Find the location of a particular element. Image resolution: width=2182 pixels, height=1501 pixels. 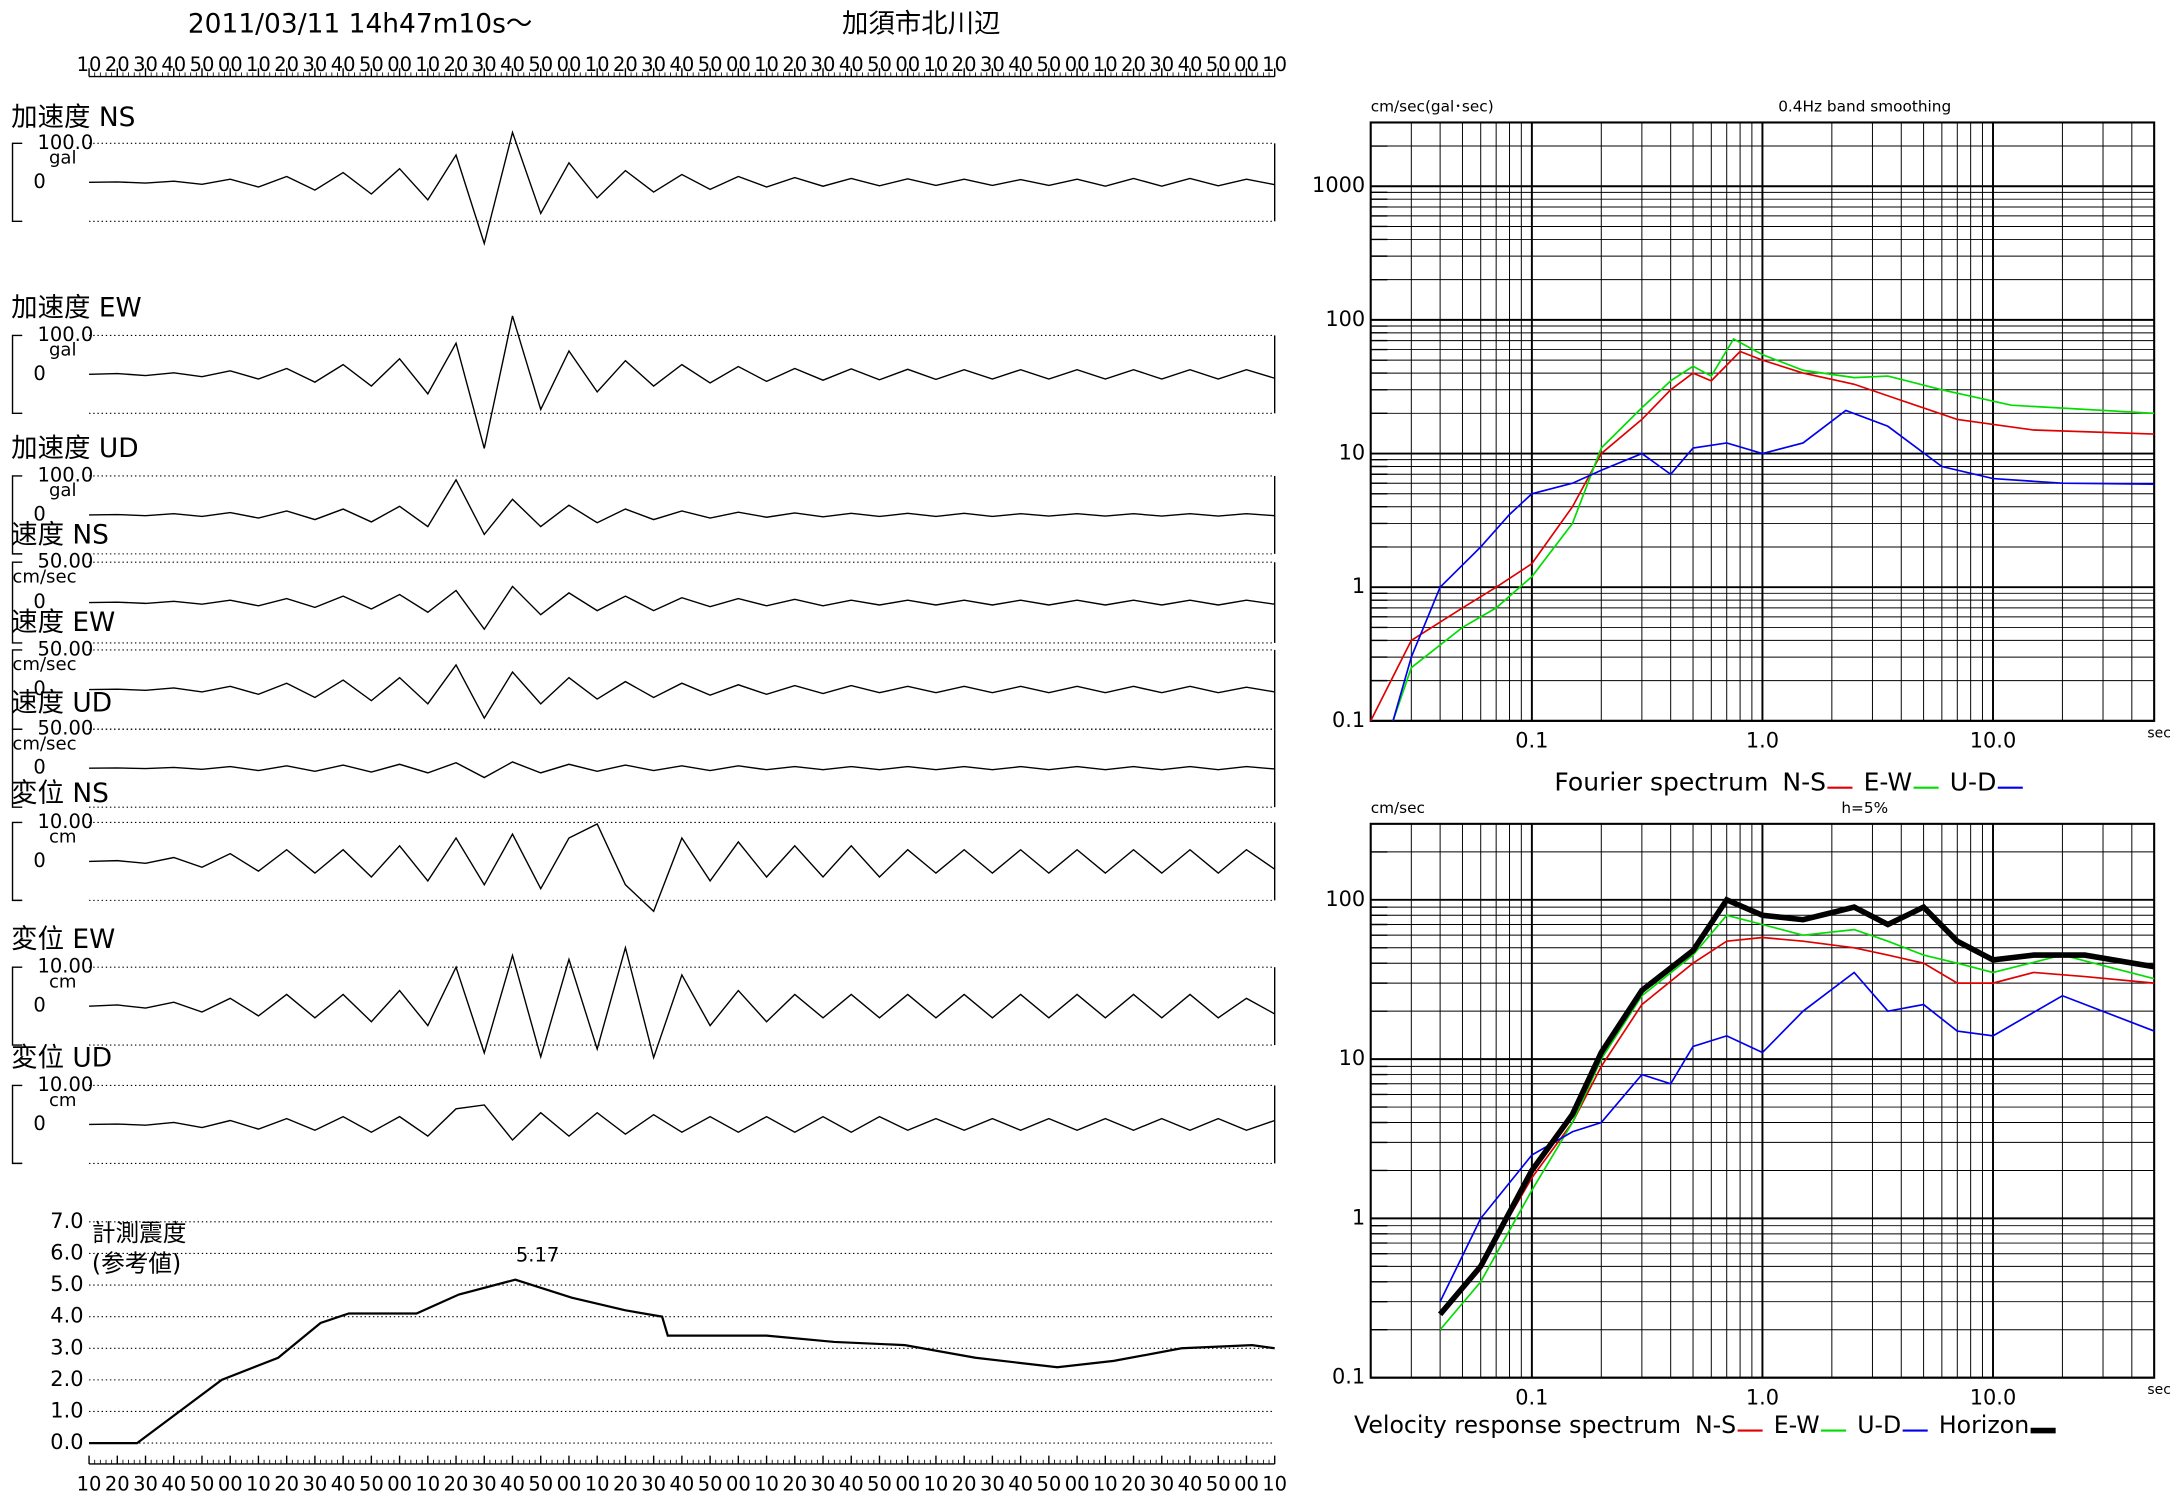

x-tick-label: 0.1 is located at coordinates (1531, 1398).